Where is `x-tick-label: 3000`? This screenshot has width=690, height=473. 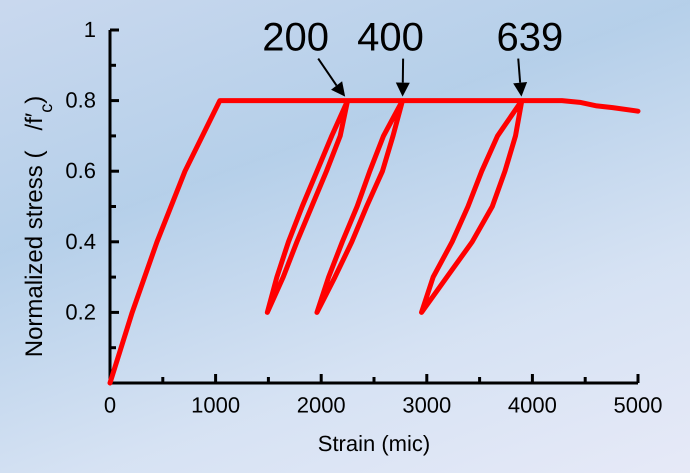
x-tick-label: 3000 is located at coordinates (427, 405).